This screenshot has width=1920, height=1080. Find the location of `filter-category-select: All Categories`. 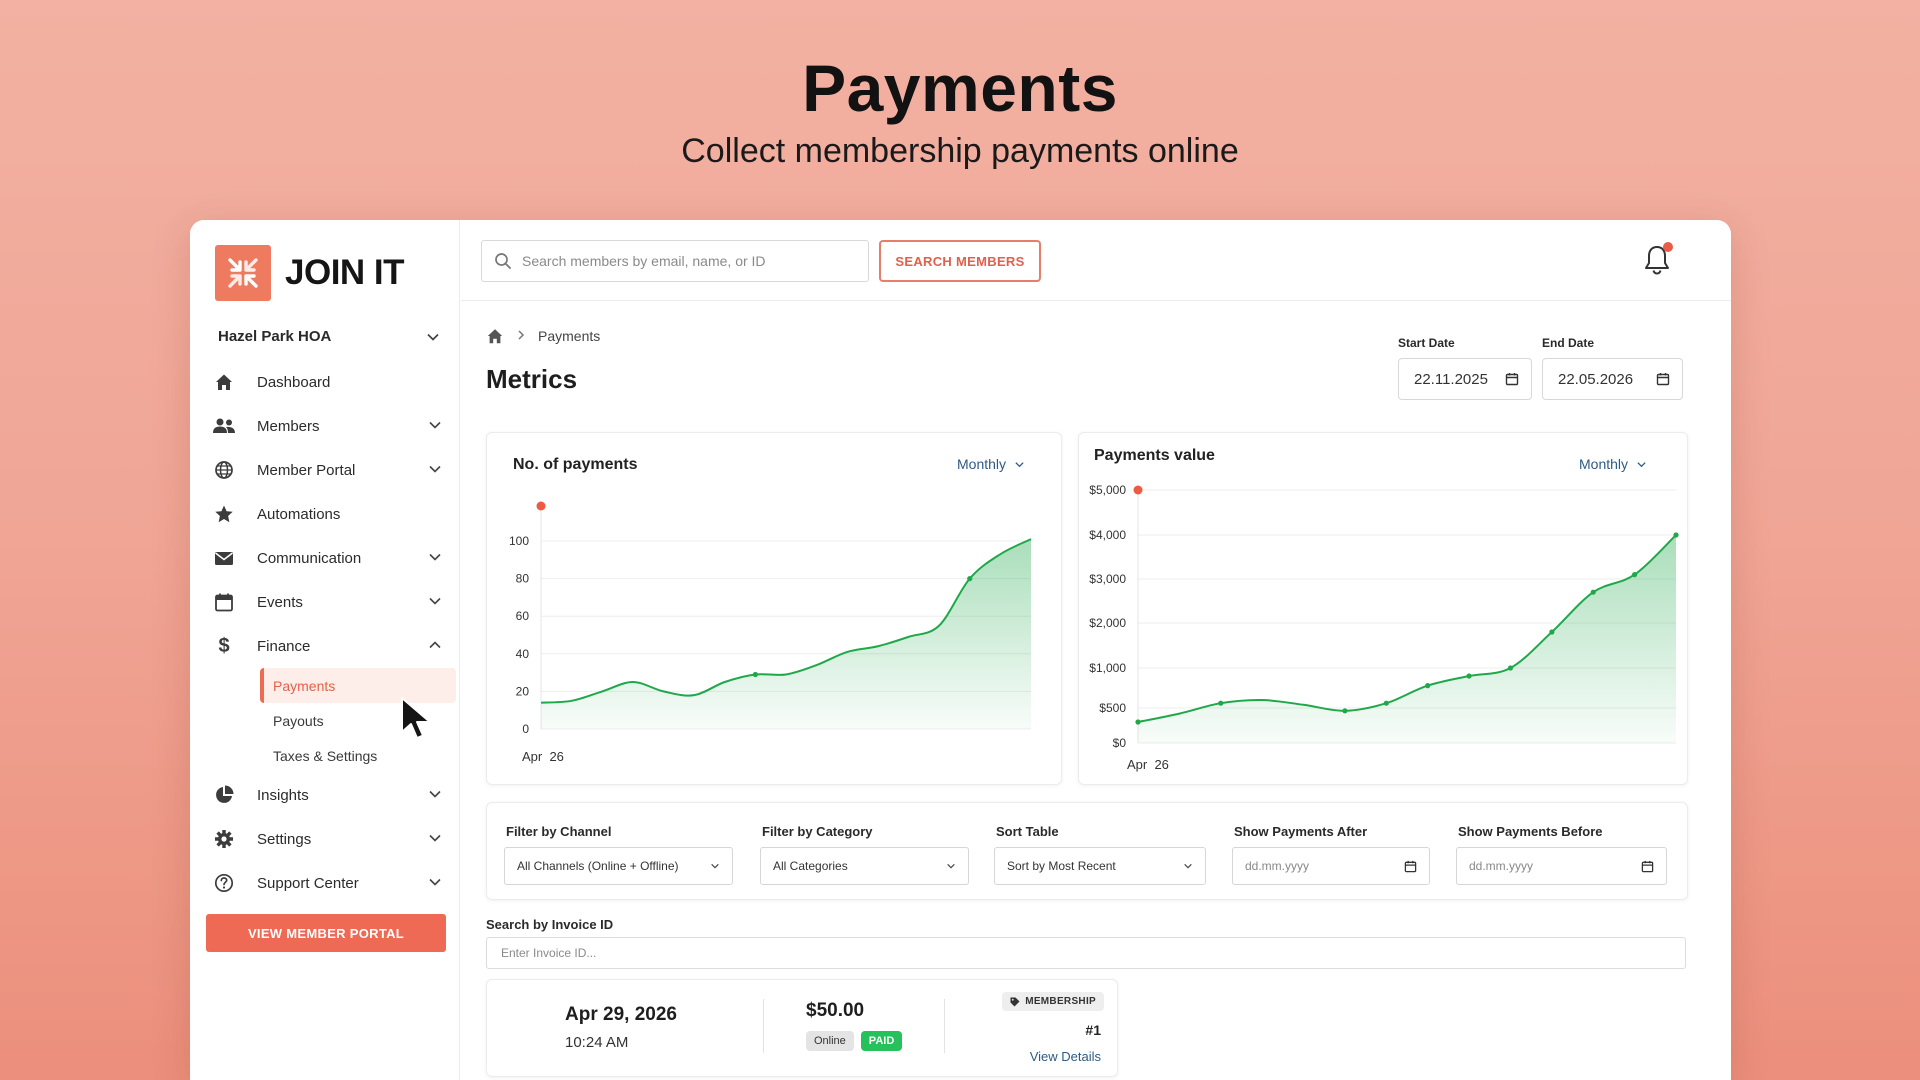

filter-category-select: All Categories is located at coordinates (864, 866).